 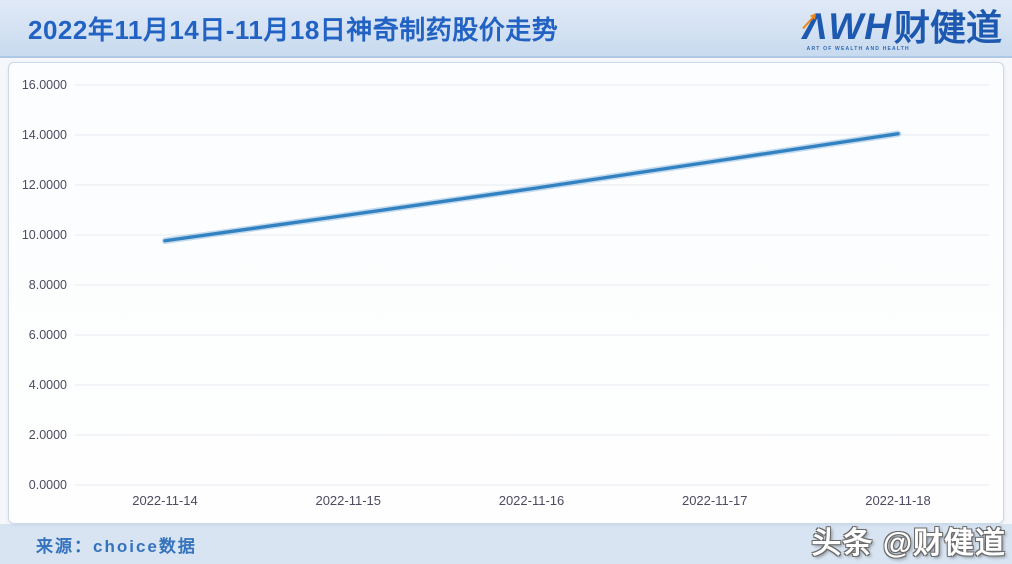 What do you see at coordinates (908, 543) in the screenshot?
I see `toutiao-watermark: 头条 @财健道` at bounding box center [908, 543].